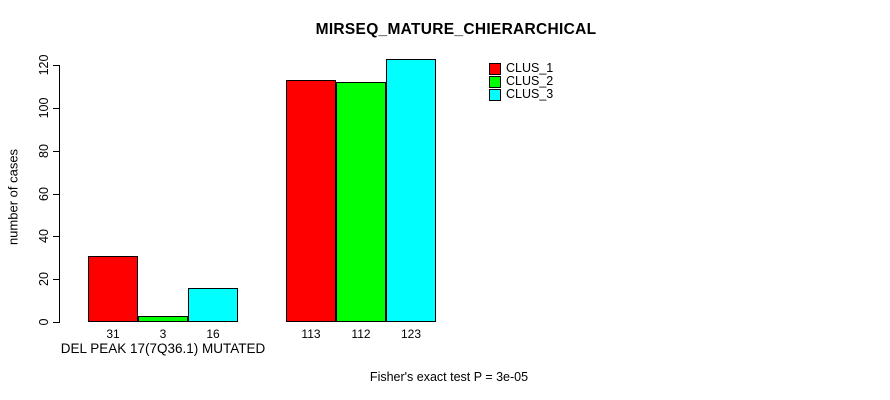  I want to click on legend-label: CLUS_1, so click(530, 68).